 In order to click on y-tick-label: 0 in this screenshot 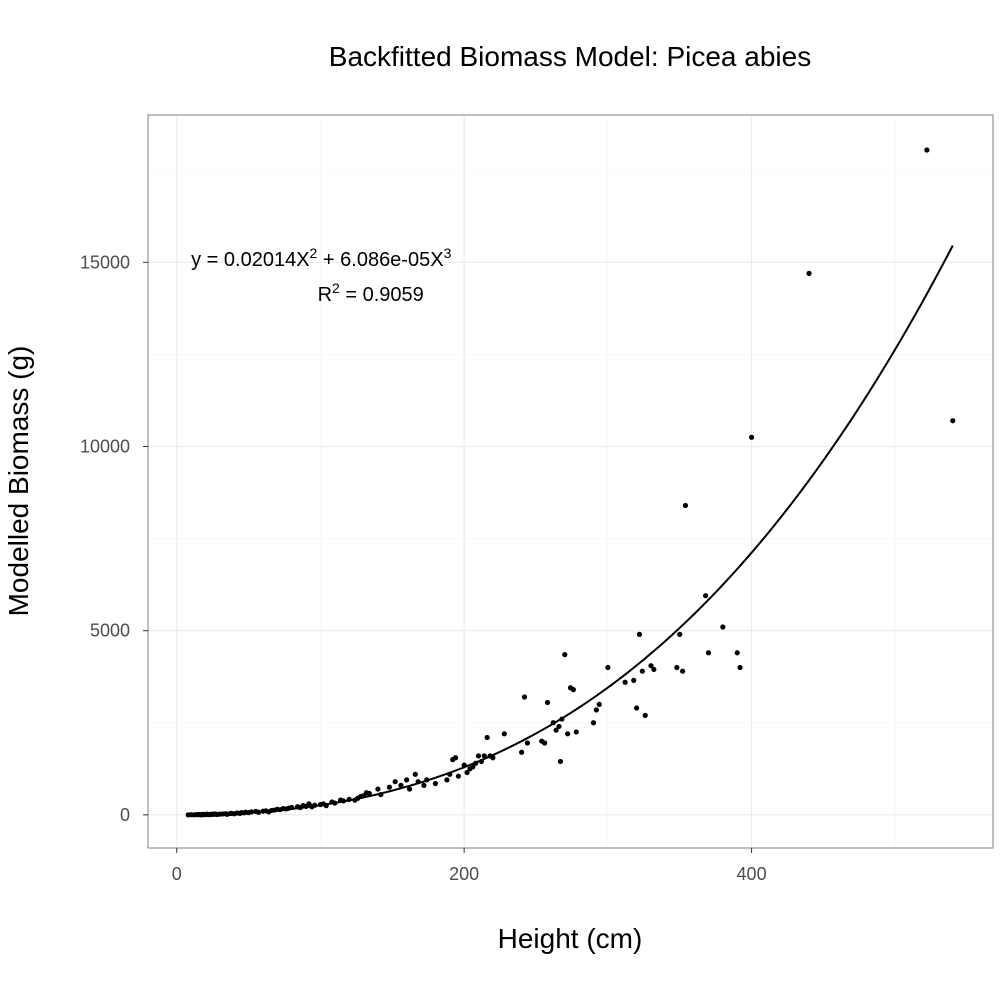, I will do `click(125, 815)`.